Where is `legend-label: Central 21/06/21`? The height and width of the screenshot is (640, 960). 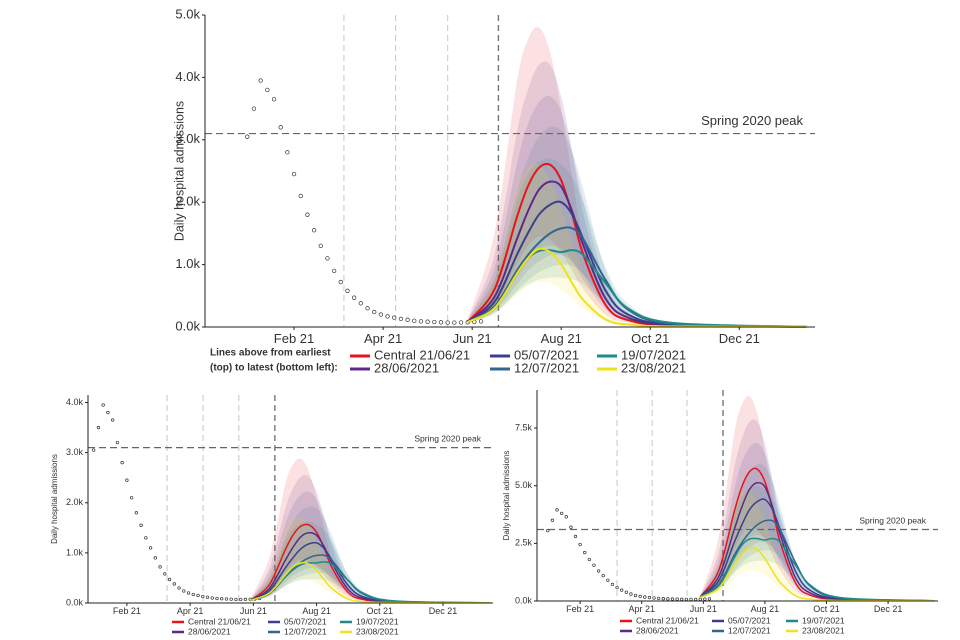 legend-label: Central 21/06/21 is located at coordinates (667, 620).